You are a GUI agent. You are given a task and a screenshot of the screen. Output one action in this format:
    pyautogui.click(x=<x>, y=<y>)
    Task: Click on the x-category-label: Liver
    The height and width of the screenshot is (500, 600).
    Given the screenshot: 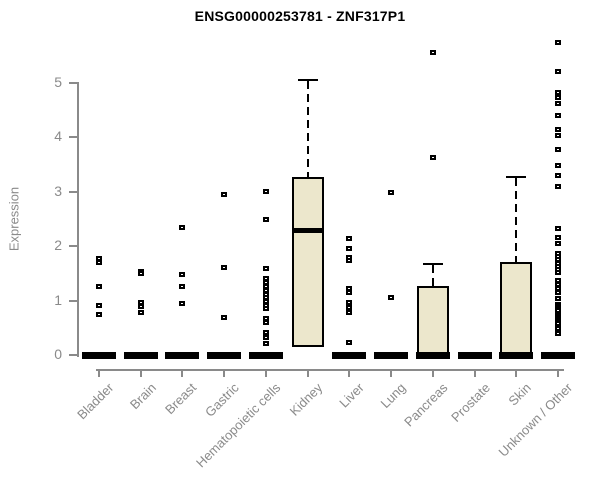 What is the action you would take?
    pyautogui.click(x=351, y=395)
    